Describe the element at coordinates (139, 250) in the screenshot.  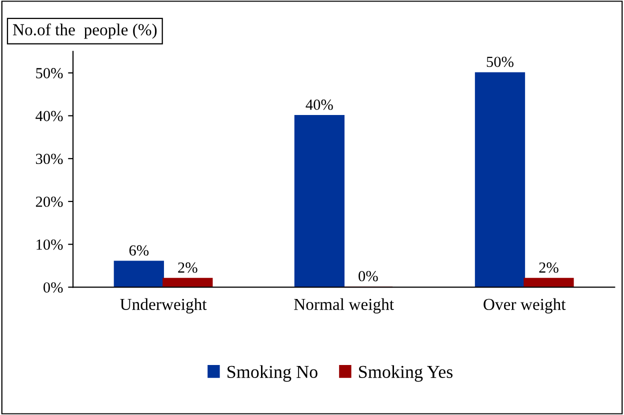
I see `data-label: 6%` at that location.